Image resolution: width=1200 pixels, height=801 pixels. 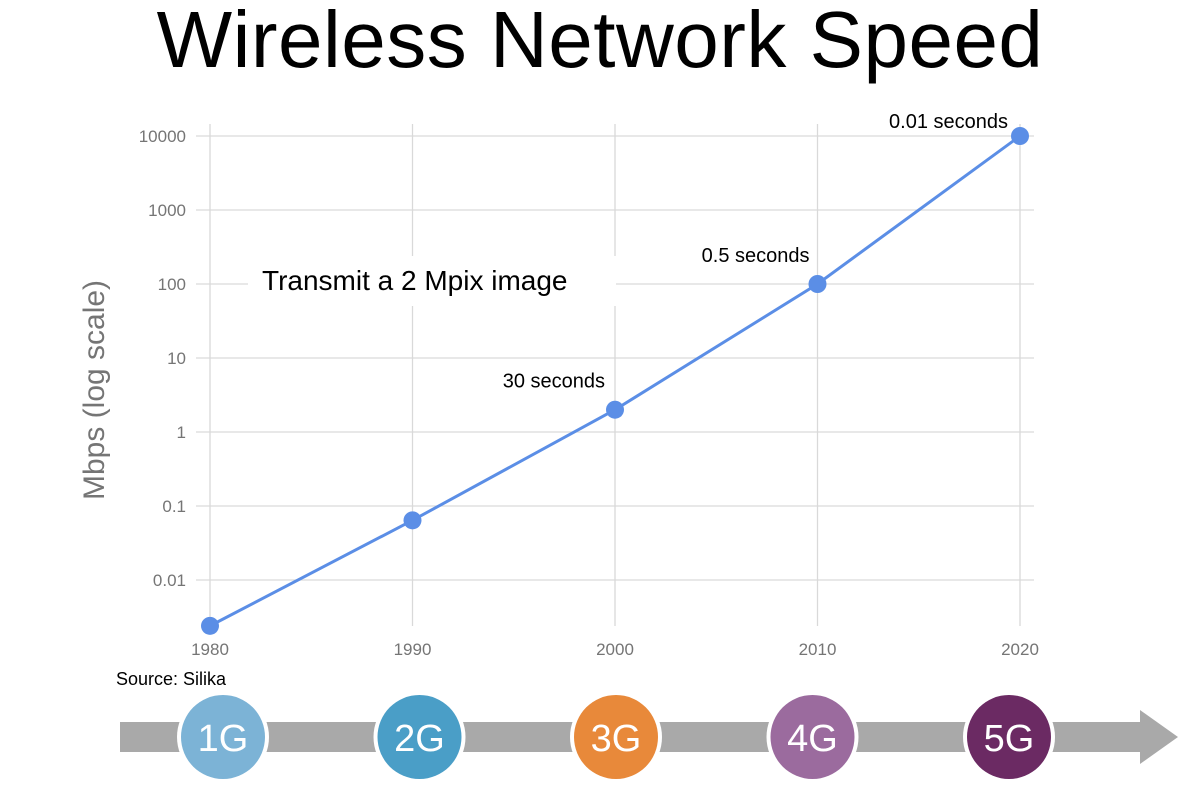 I want to click on generation-3g: 3G, so click(x=616, y=737).